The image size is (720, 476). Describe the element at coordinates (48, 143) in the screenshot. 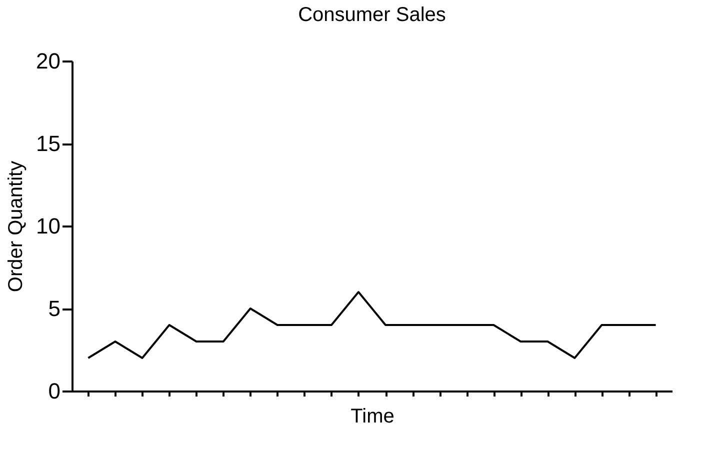

I see `y-tick-label: 15` at that location.